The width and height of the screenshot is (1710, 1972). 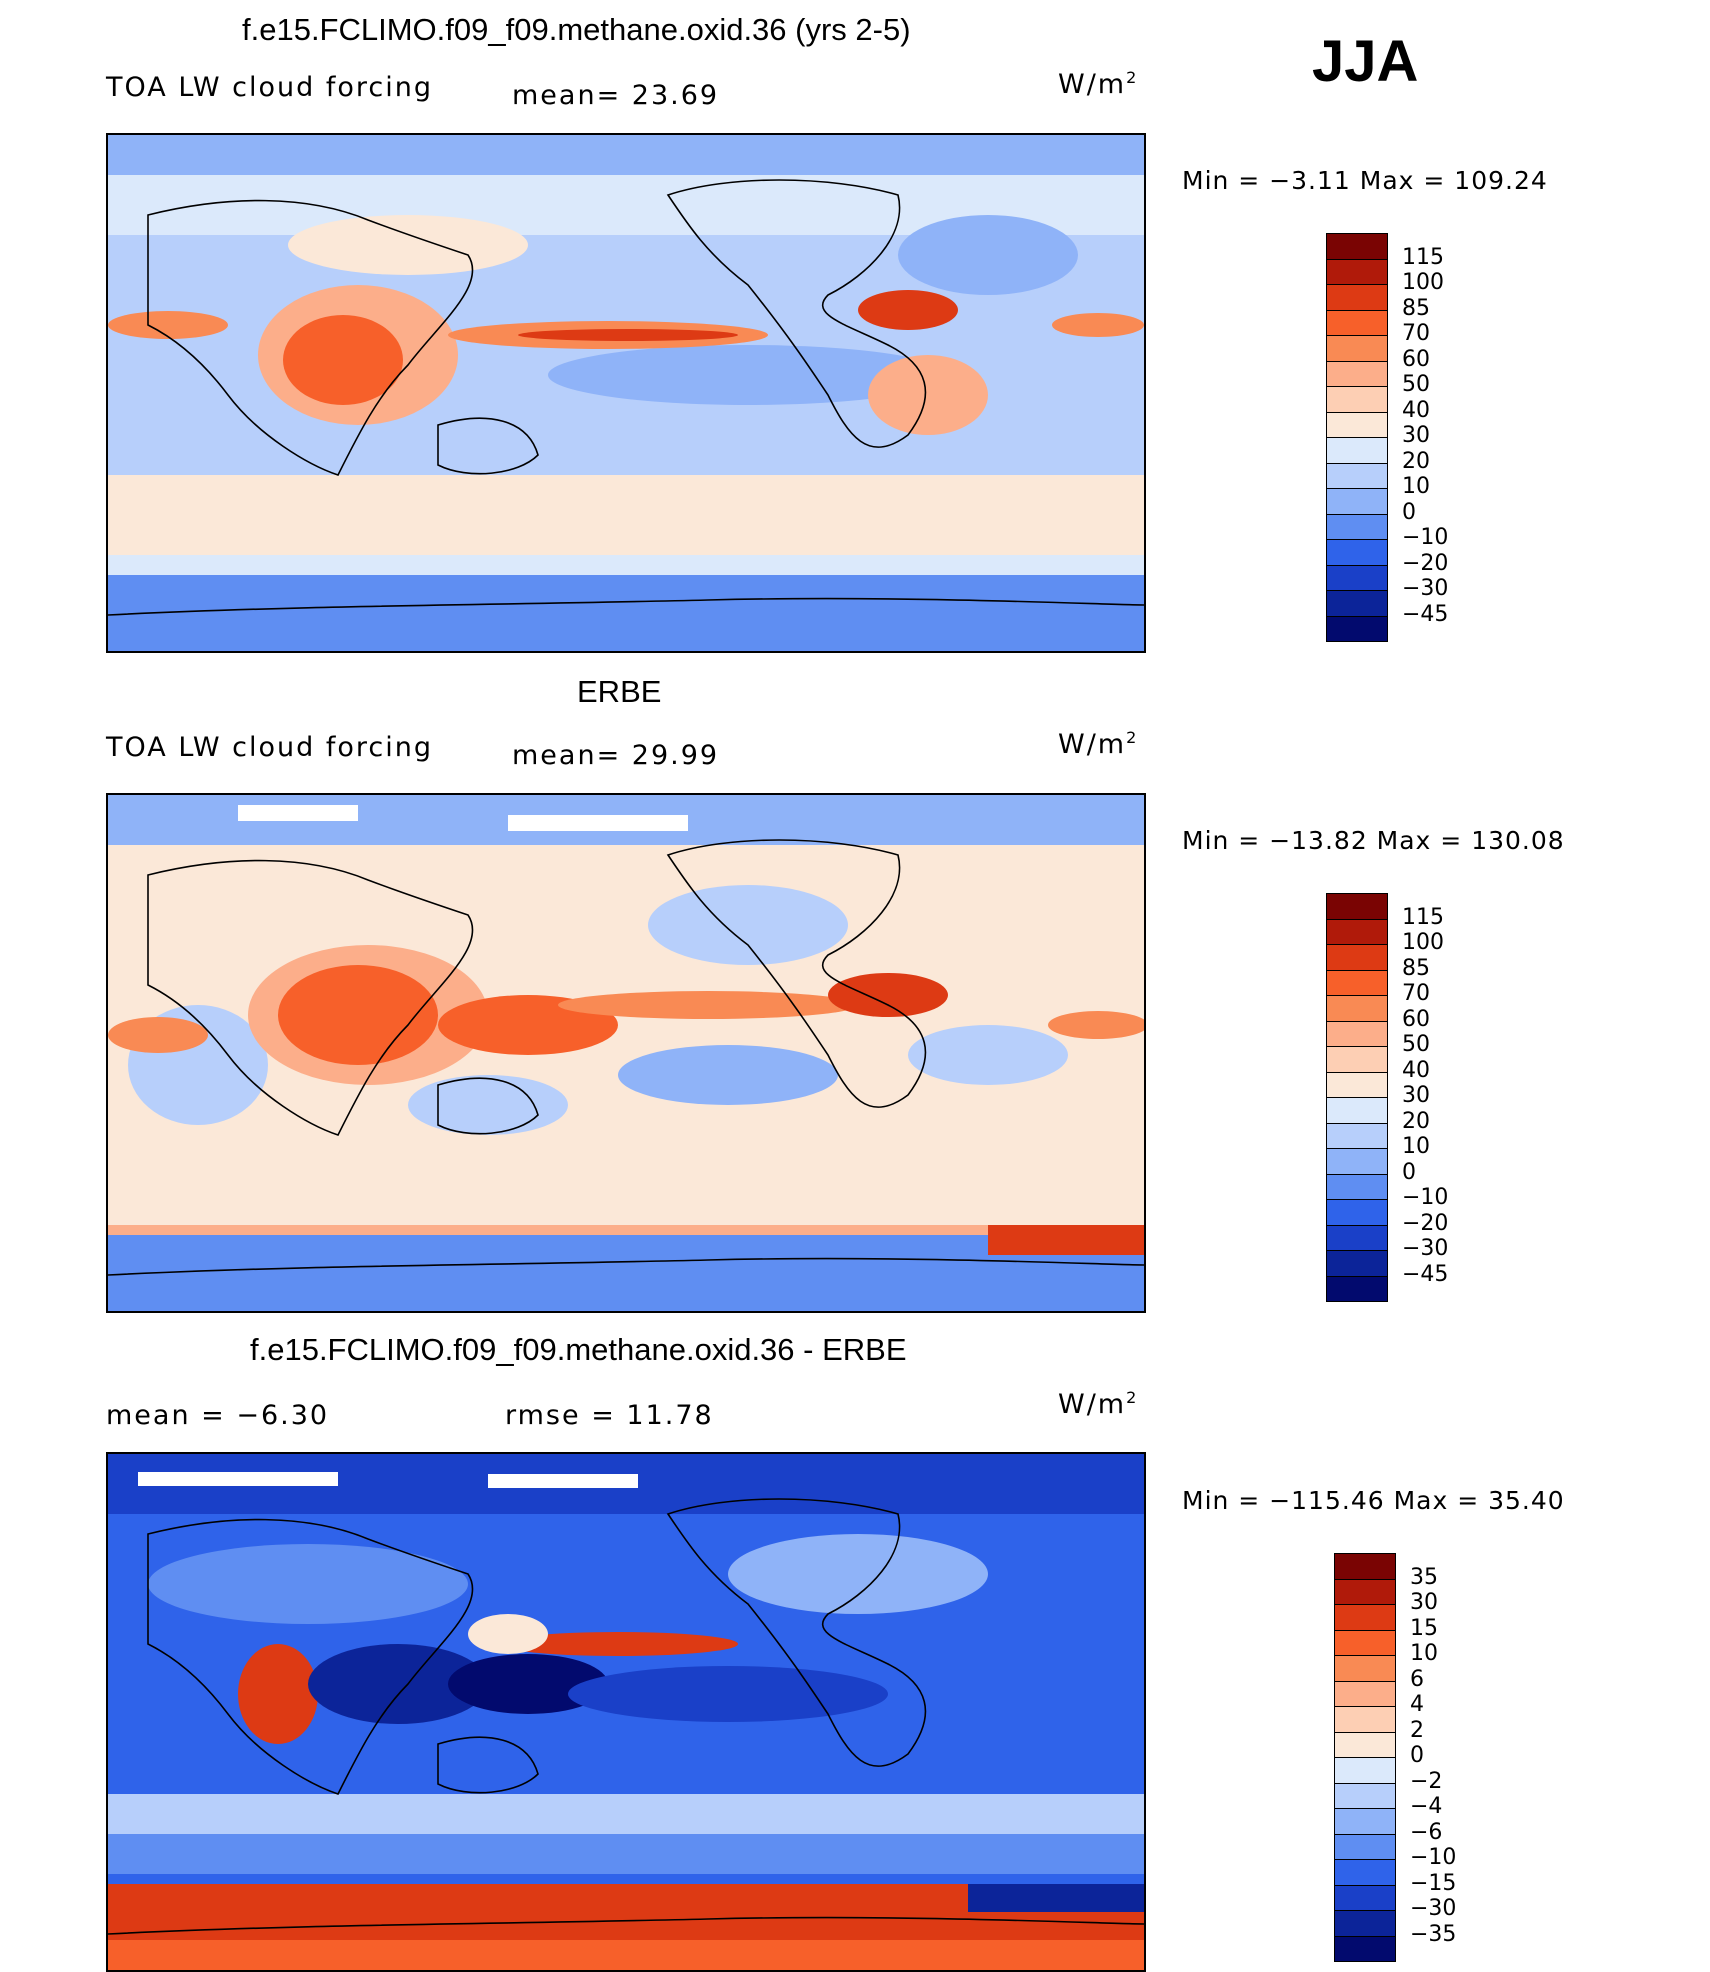 What do you see at coordinates (728, 1075) in the screenshot?
I see `se-pacific-low` at bounding box center [728, 1075].